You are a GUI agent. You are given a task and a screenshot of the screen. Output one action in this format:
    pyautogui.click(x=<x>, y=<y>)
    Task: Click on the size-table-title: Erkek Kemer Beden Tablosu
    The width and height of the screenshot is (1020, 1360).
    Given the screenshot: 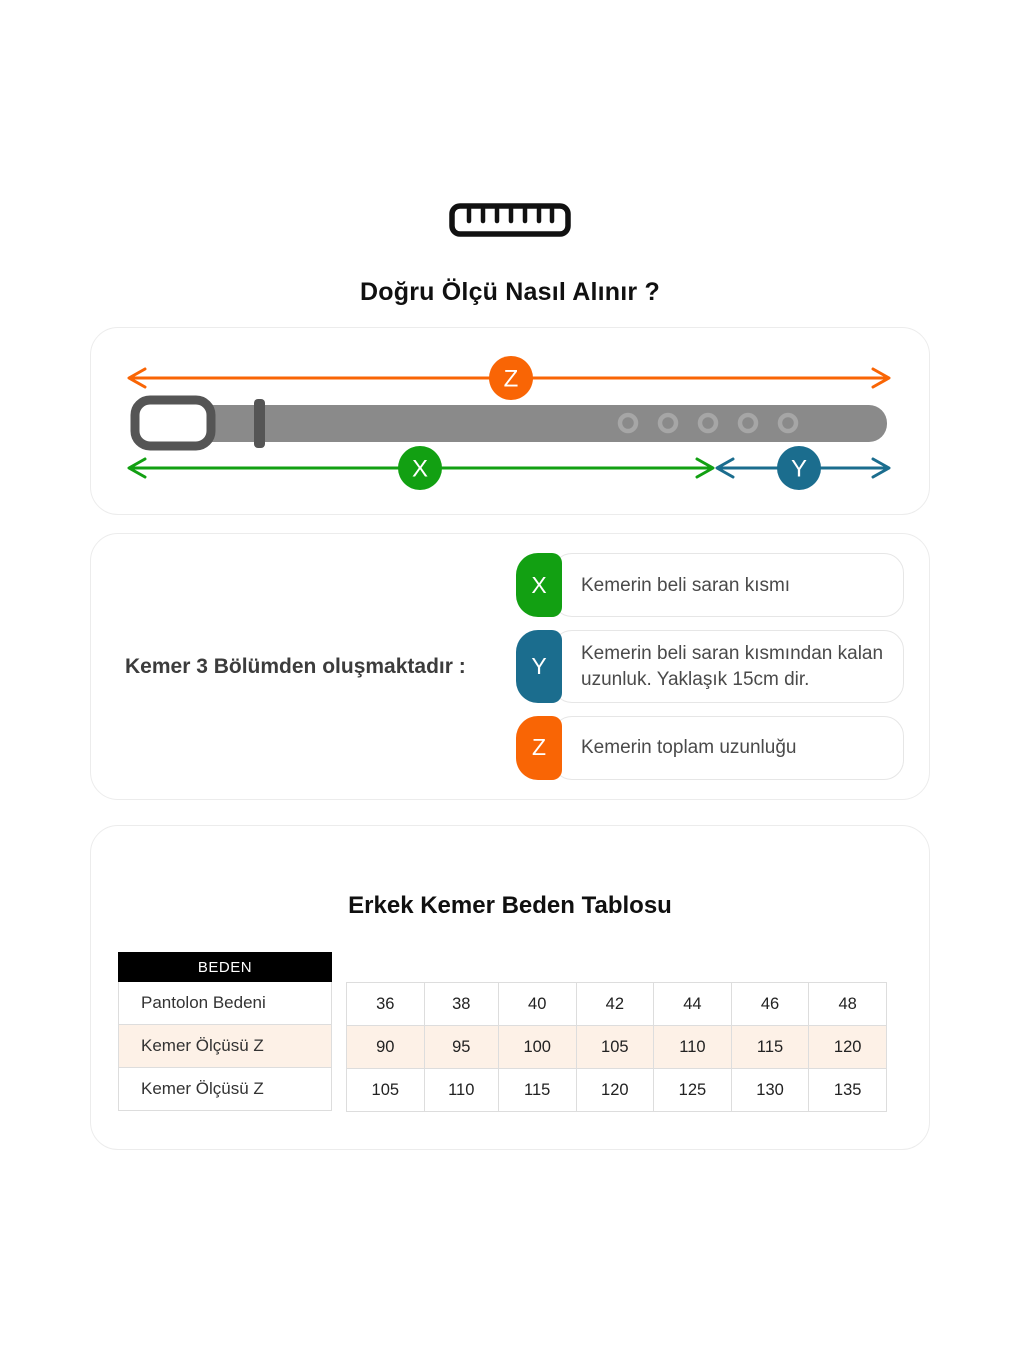 What is the action you would take?
    pyautogui.click(x=510, y=905)
    